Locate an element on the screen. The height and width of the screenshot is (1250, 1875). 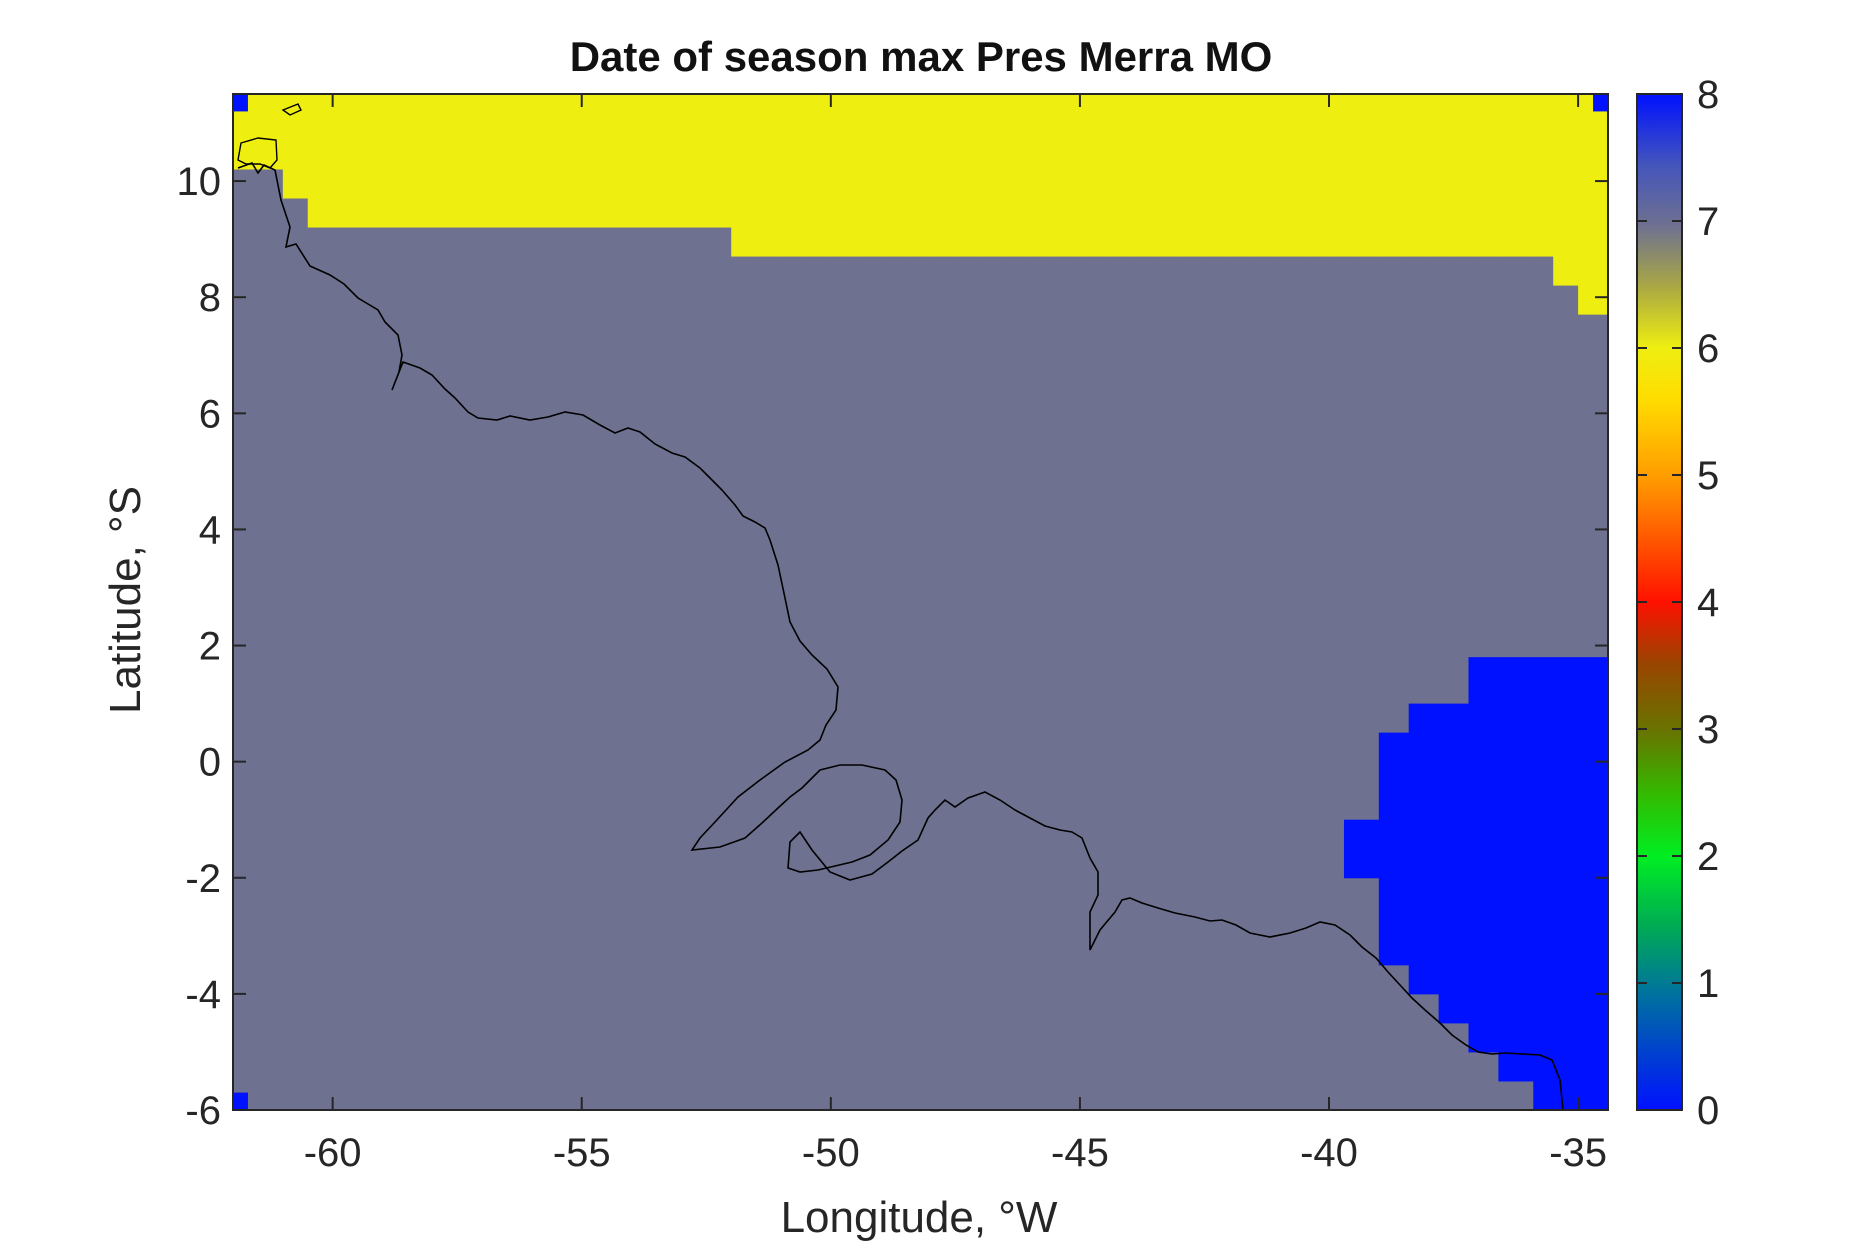
x-tick-label: -50 is located at coordinates (831, 1153).